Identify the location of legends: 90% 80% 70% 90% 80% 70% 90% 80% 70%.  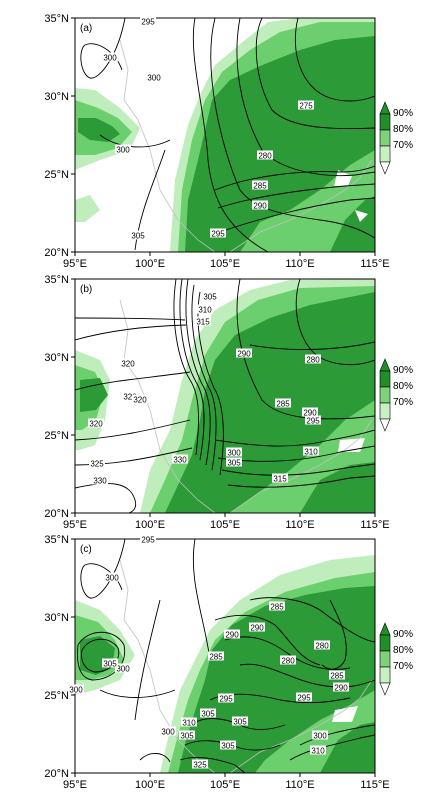
(396, 398).